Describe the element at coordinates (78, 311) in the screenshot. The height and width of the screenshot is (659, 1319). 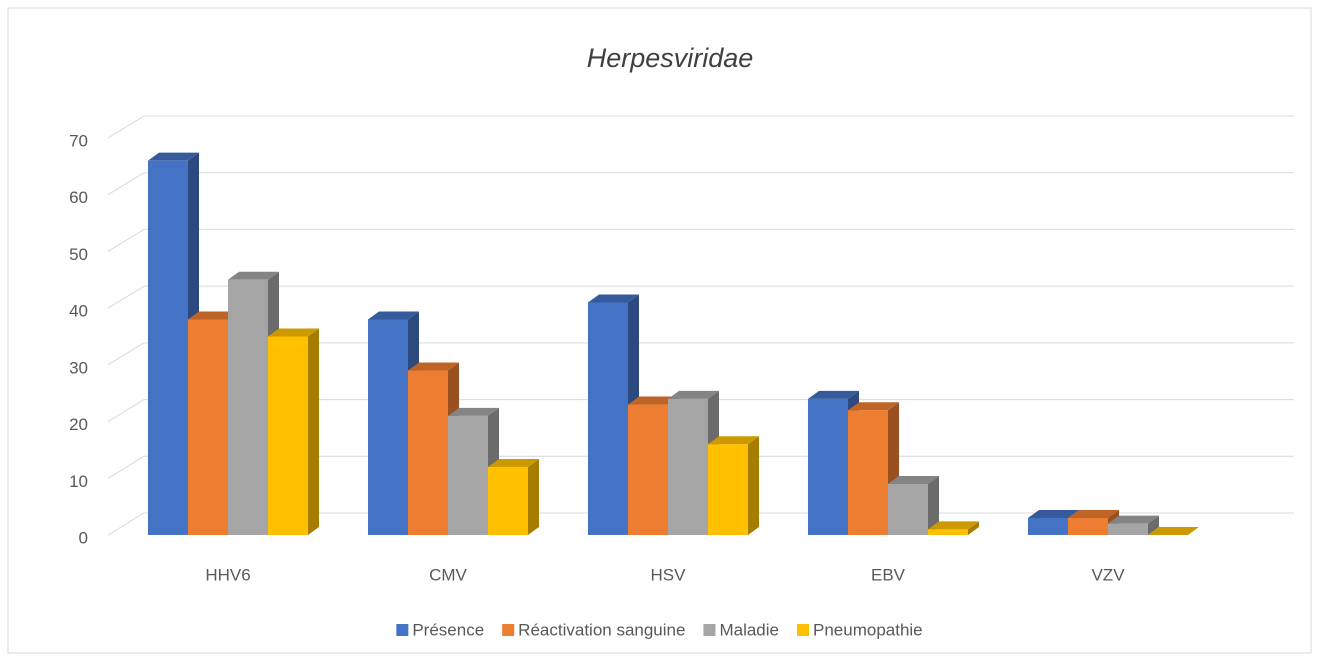
I see `y-tick-label: 40` at that location.